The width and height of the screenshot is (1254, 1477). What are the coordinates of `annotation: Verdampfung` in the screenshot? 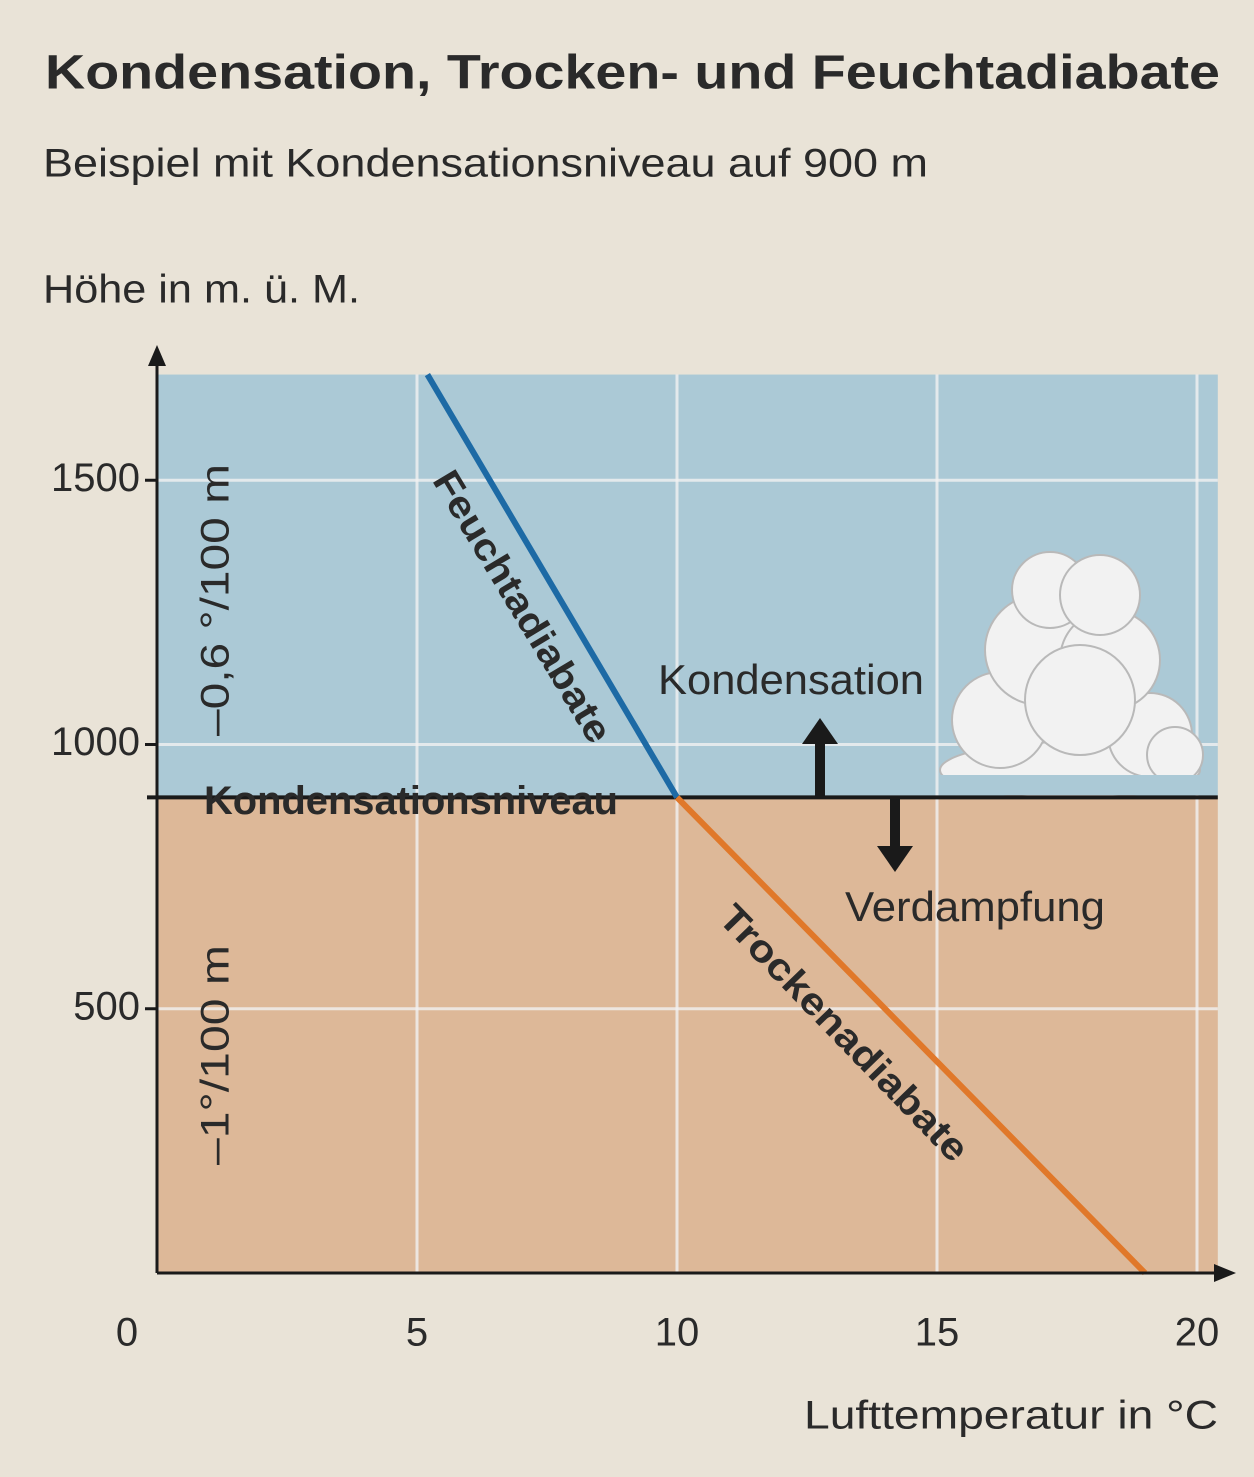 It's located at (975, 906).